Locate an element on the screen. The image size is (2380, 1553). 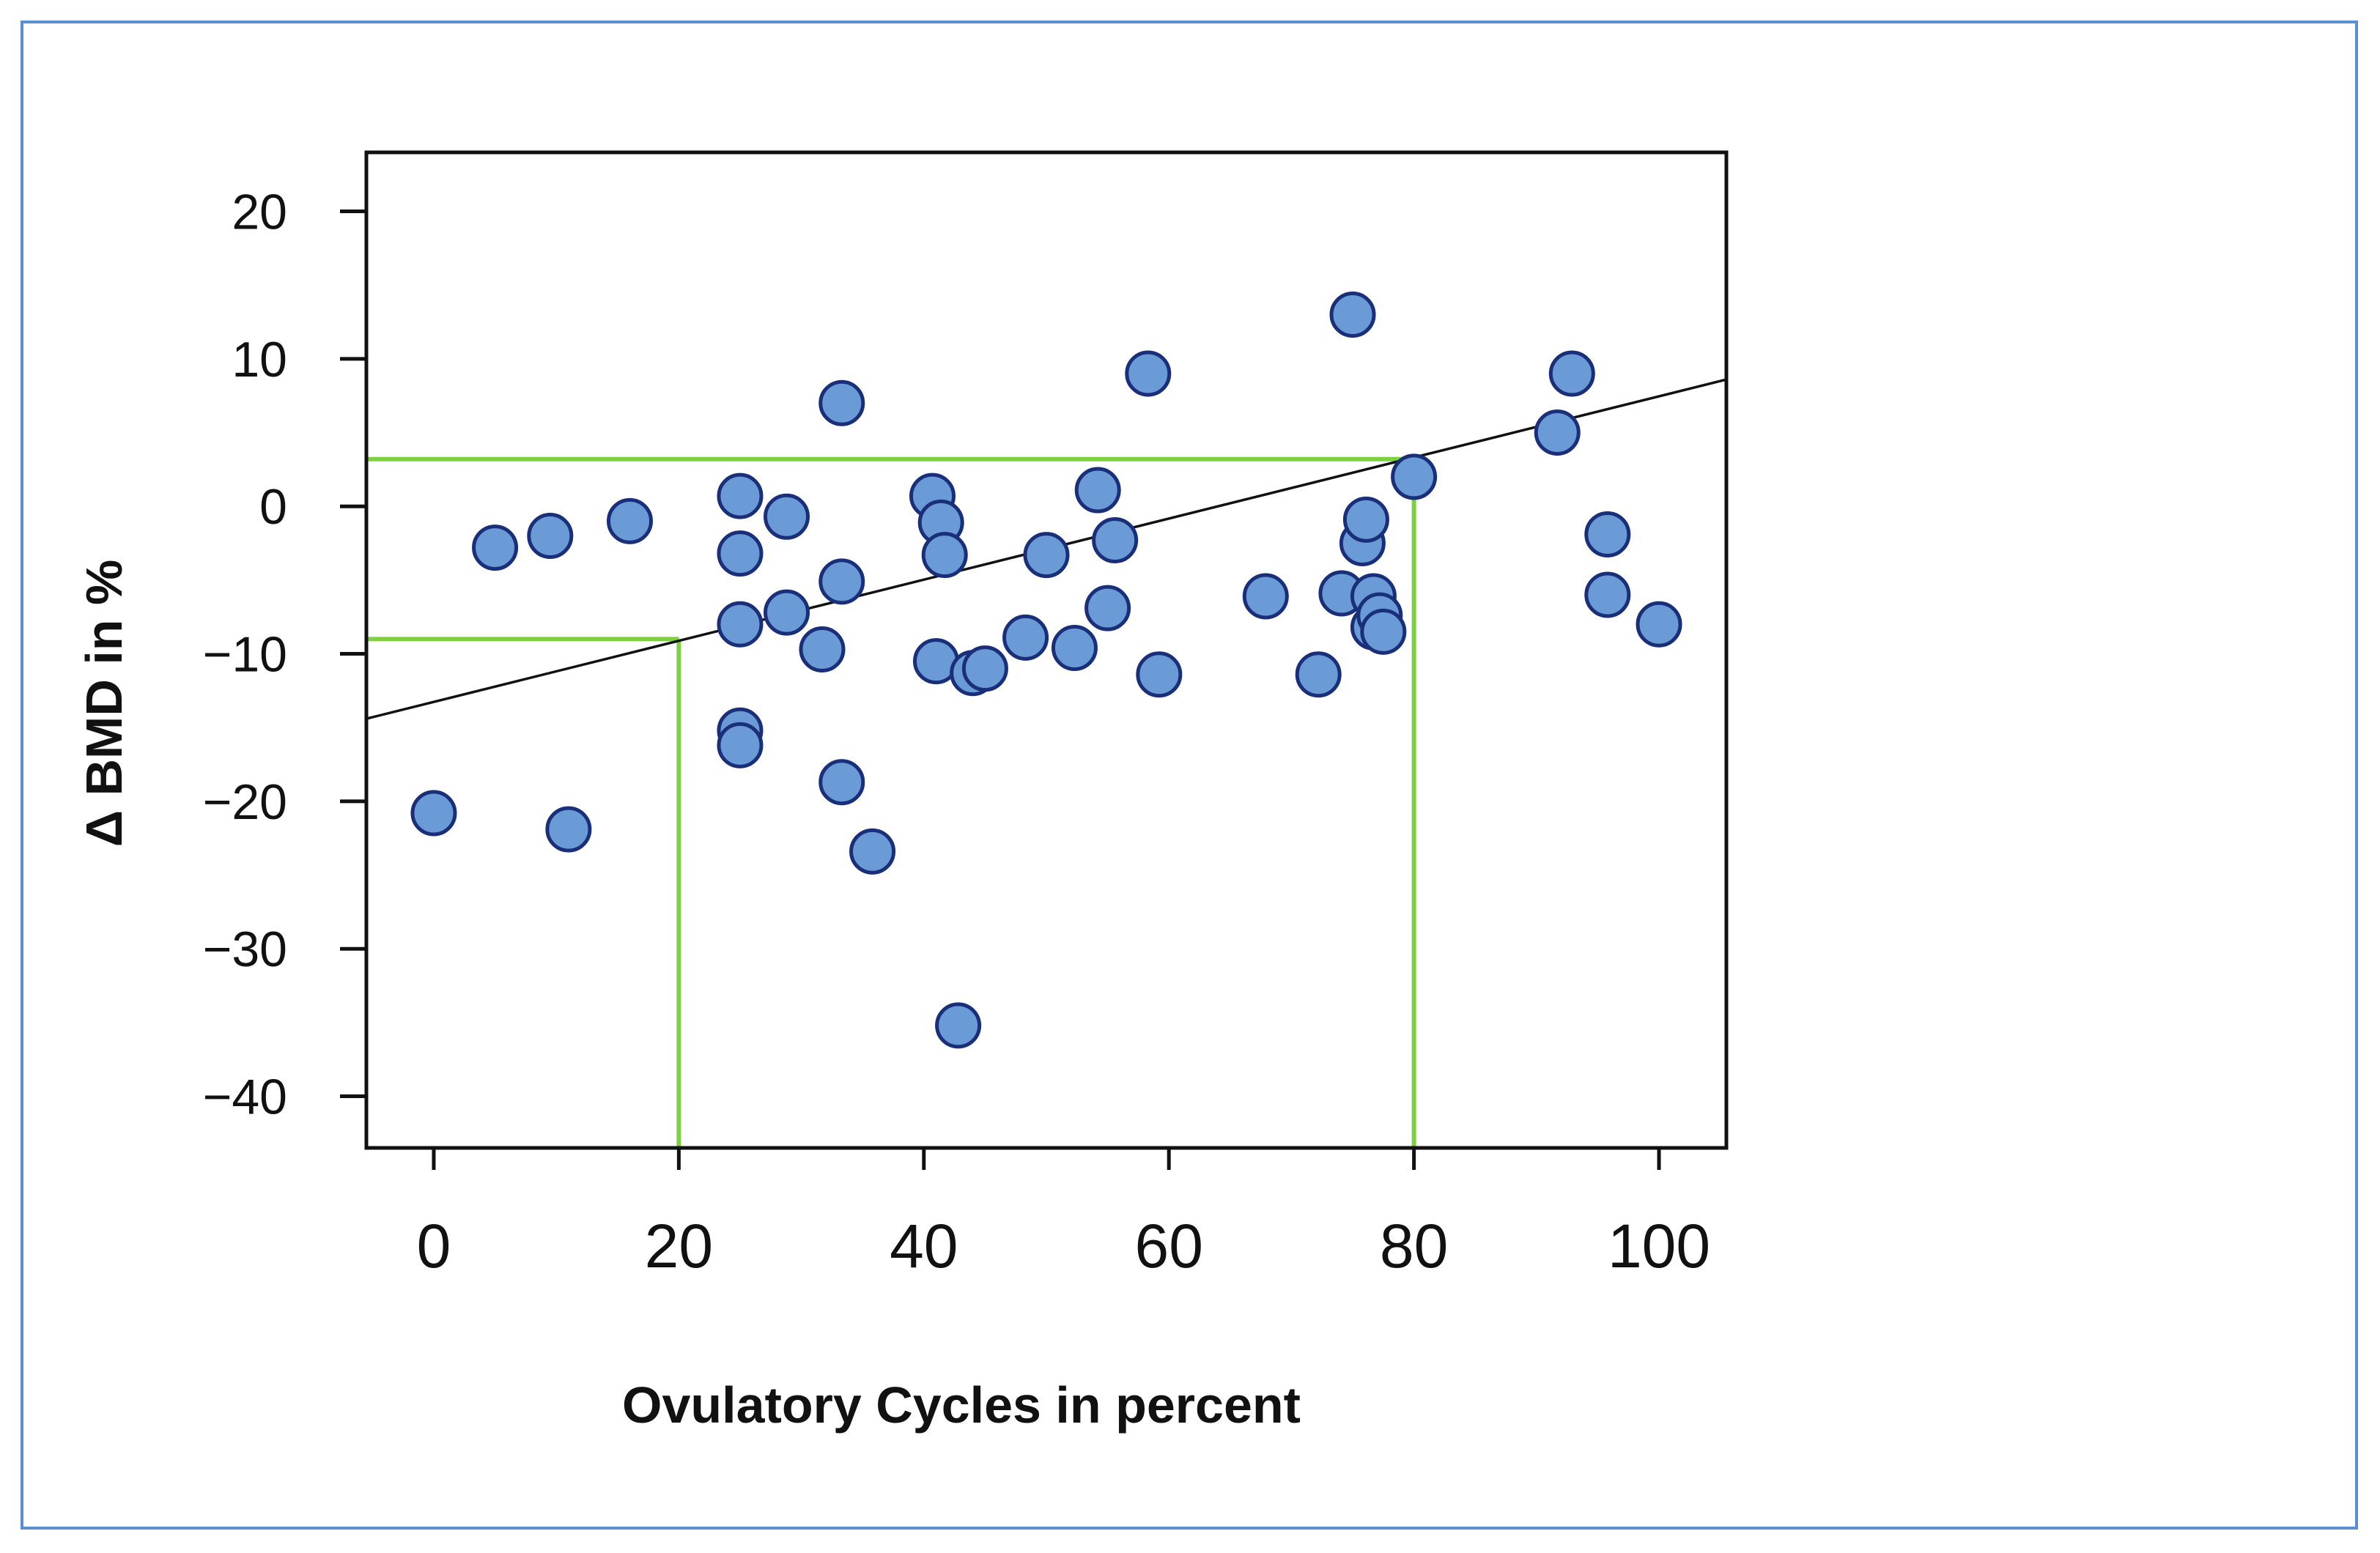
x-tick-label: 100 is located at coordinates (1659, 1246).